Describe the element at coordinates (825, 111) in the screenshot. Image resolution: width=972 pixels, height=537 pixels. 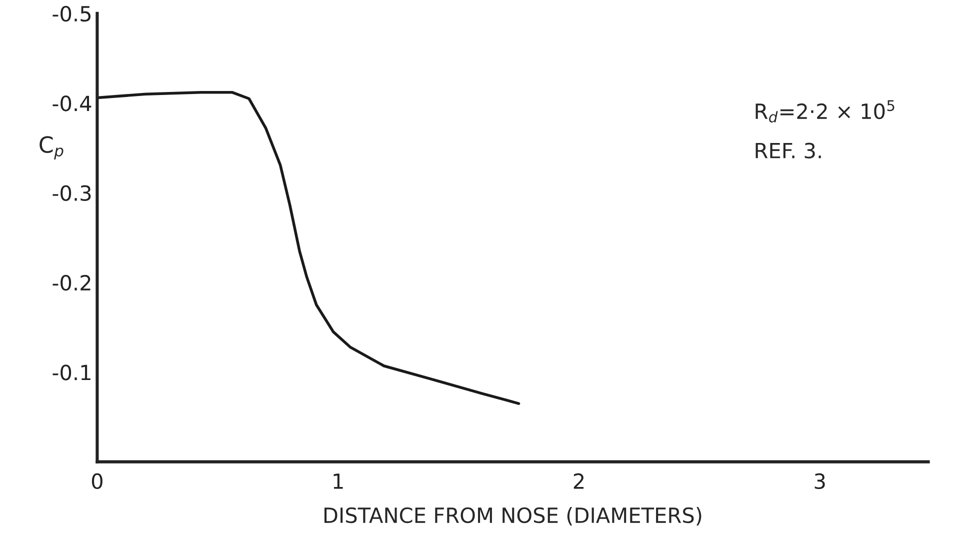
I see `annotation: R$_{d}$=2·2 × 10$^{5}$` at that location.